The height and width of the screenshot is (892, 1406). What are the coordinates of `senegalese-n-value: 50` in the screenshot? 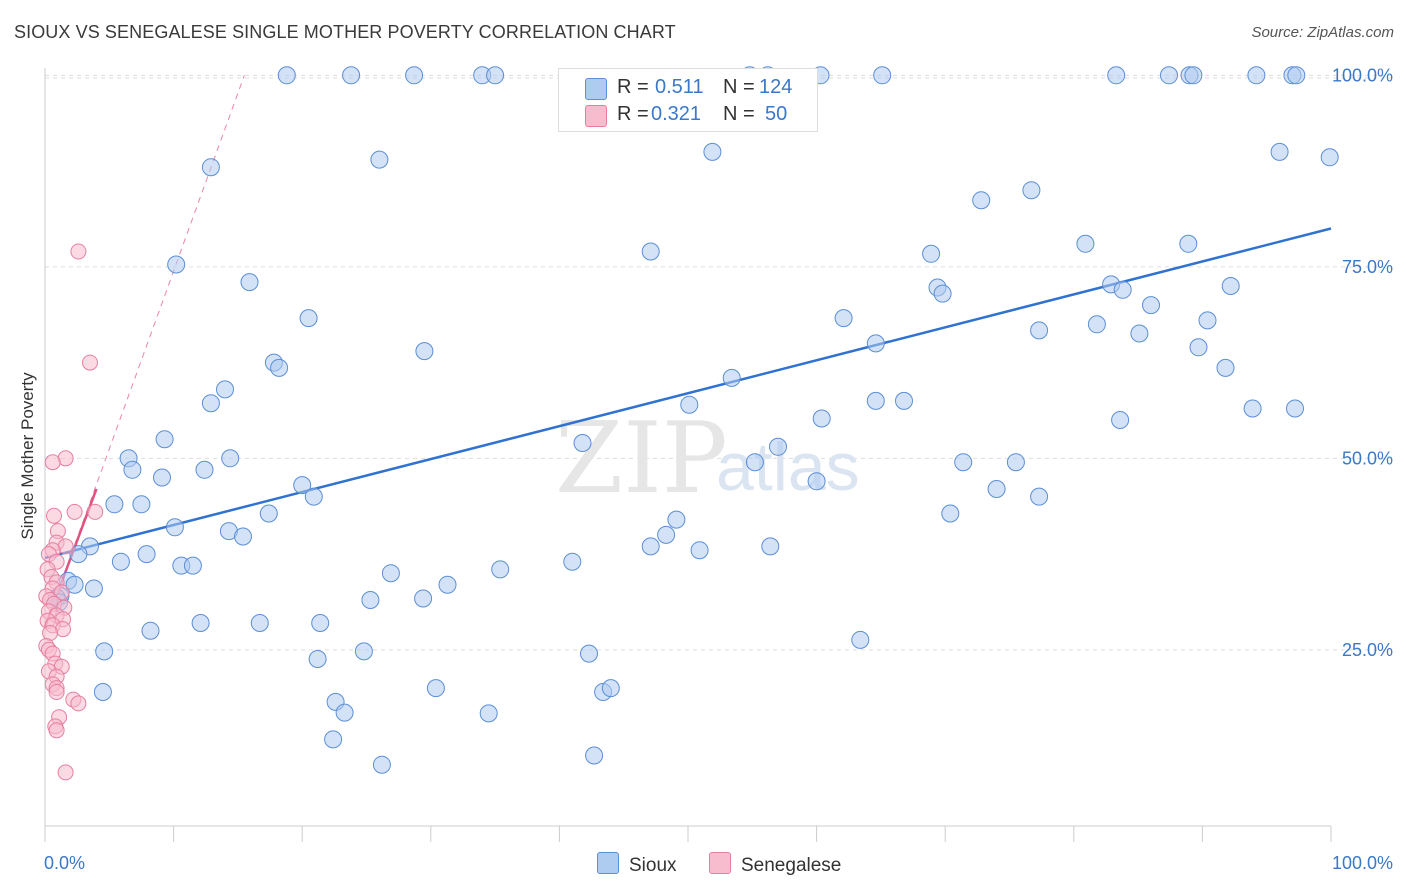 It's located at (776, 114).